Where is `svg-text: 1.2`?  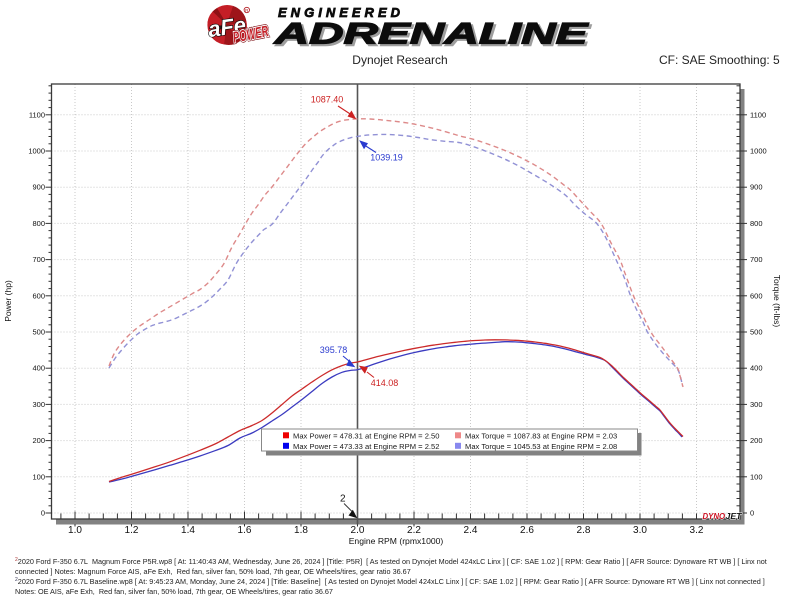 svg-text: 1.2 is located at coordinates (132, 530).